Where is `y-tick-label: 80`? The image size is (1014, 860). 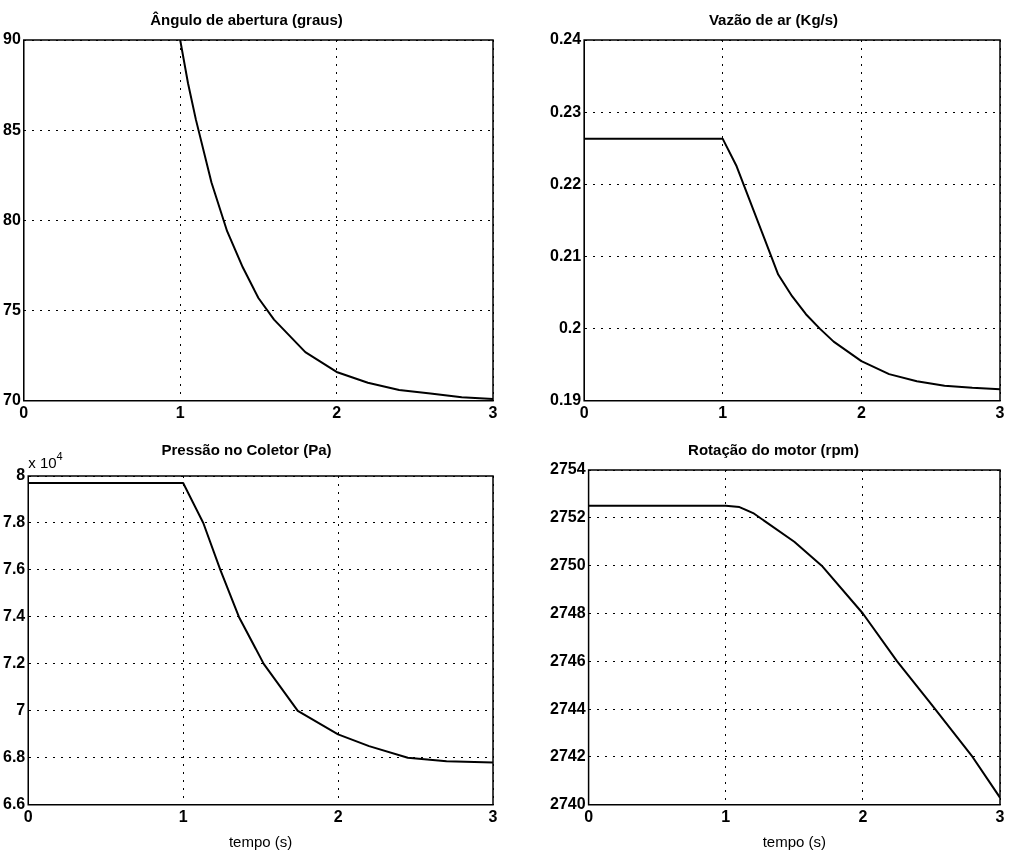 y-tick-label: 80 is located at coordinates (12, 219).